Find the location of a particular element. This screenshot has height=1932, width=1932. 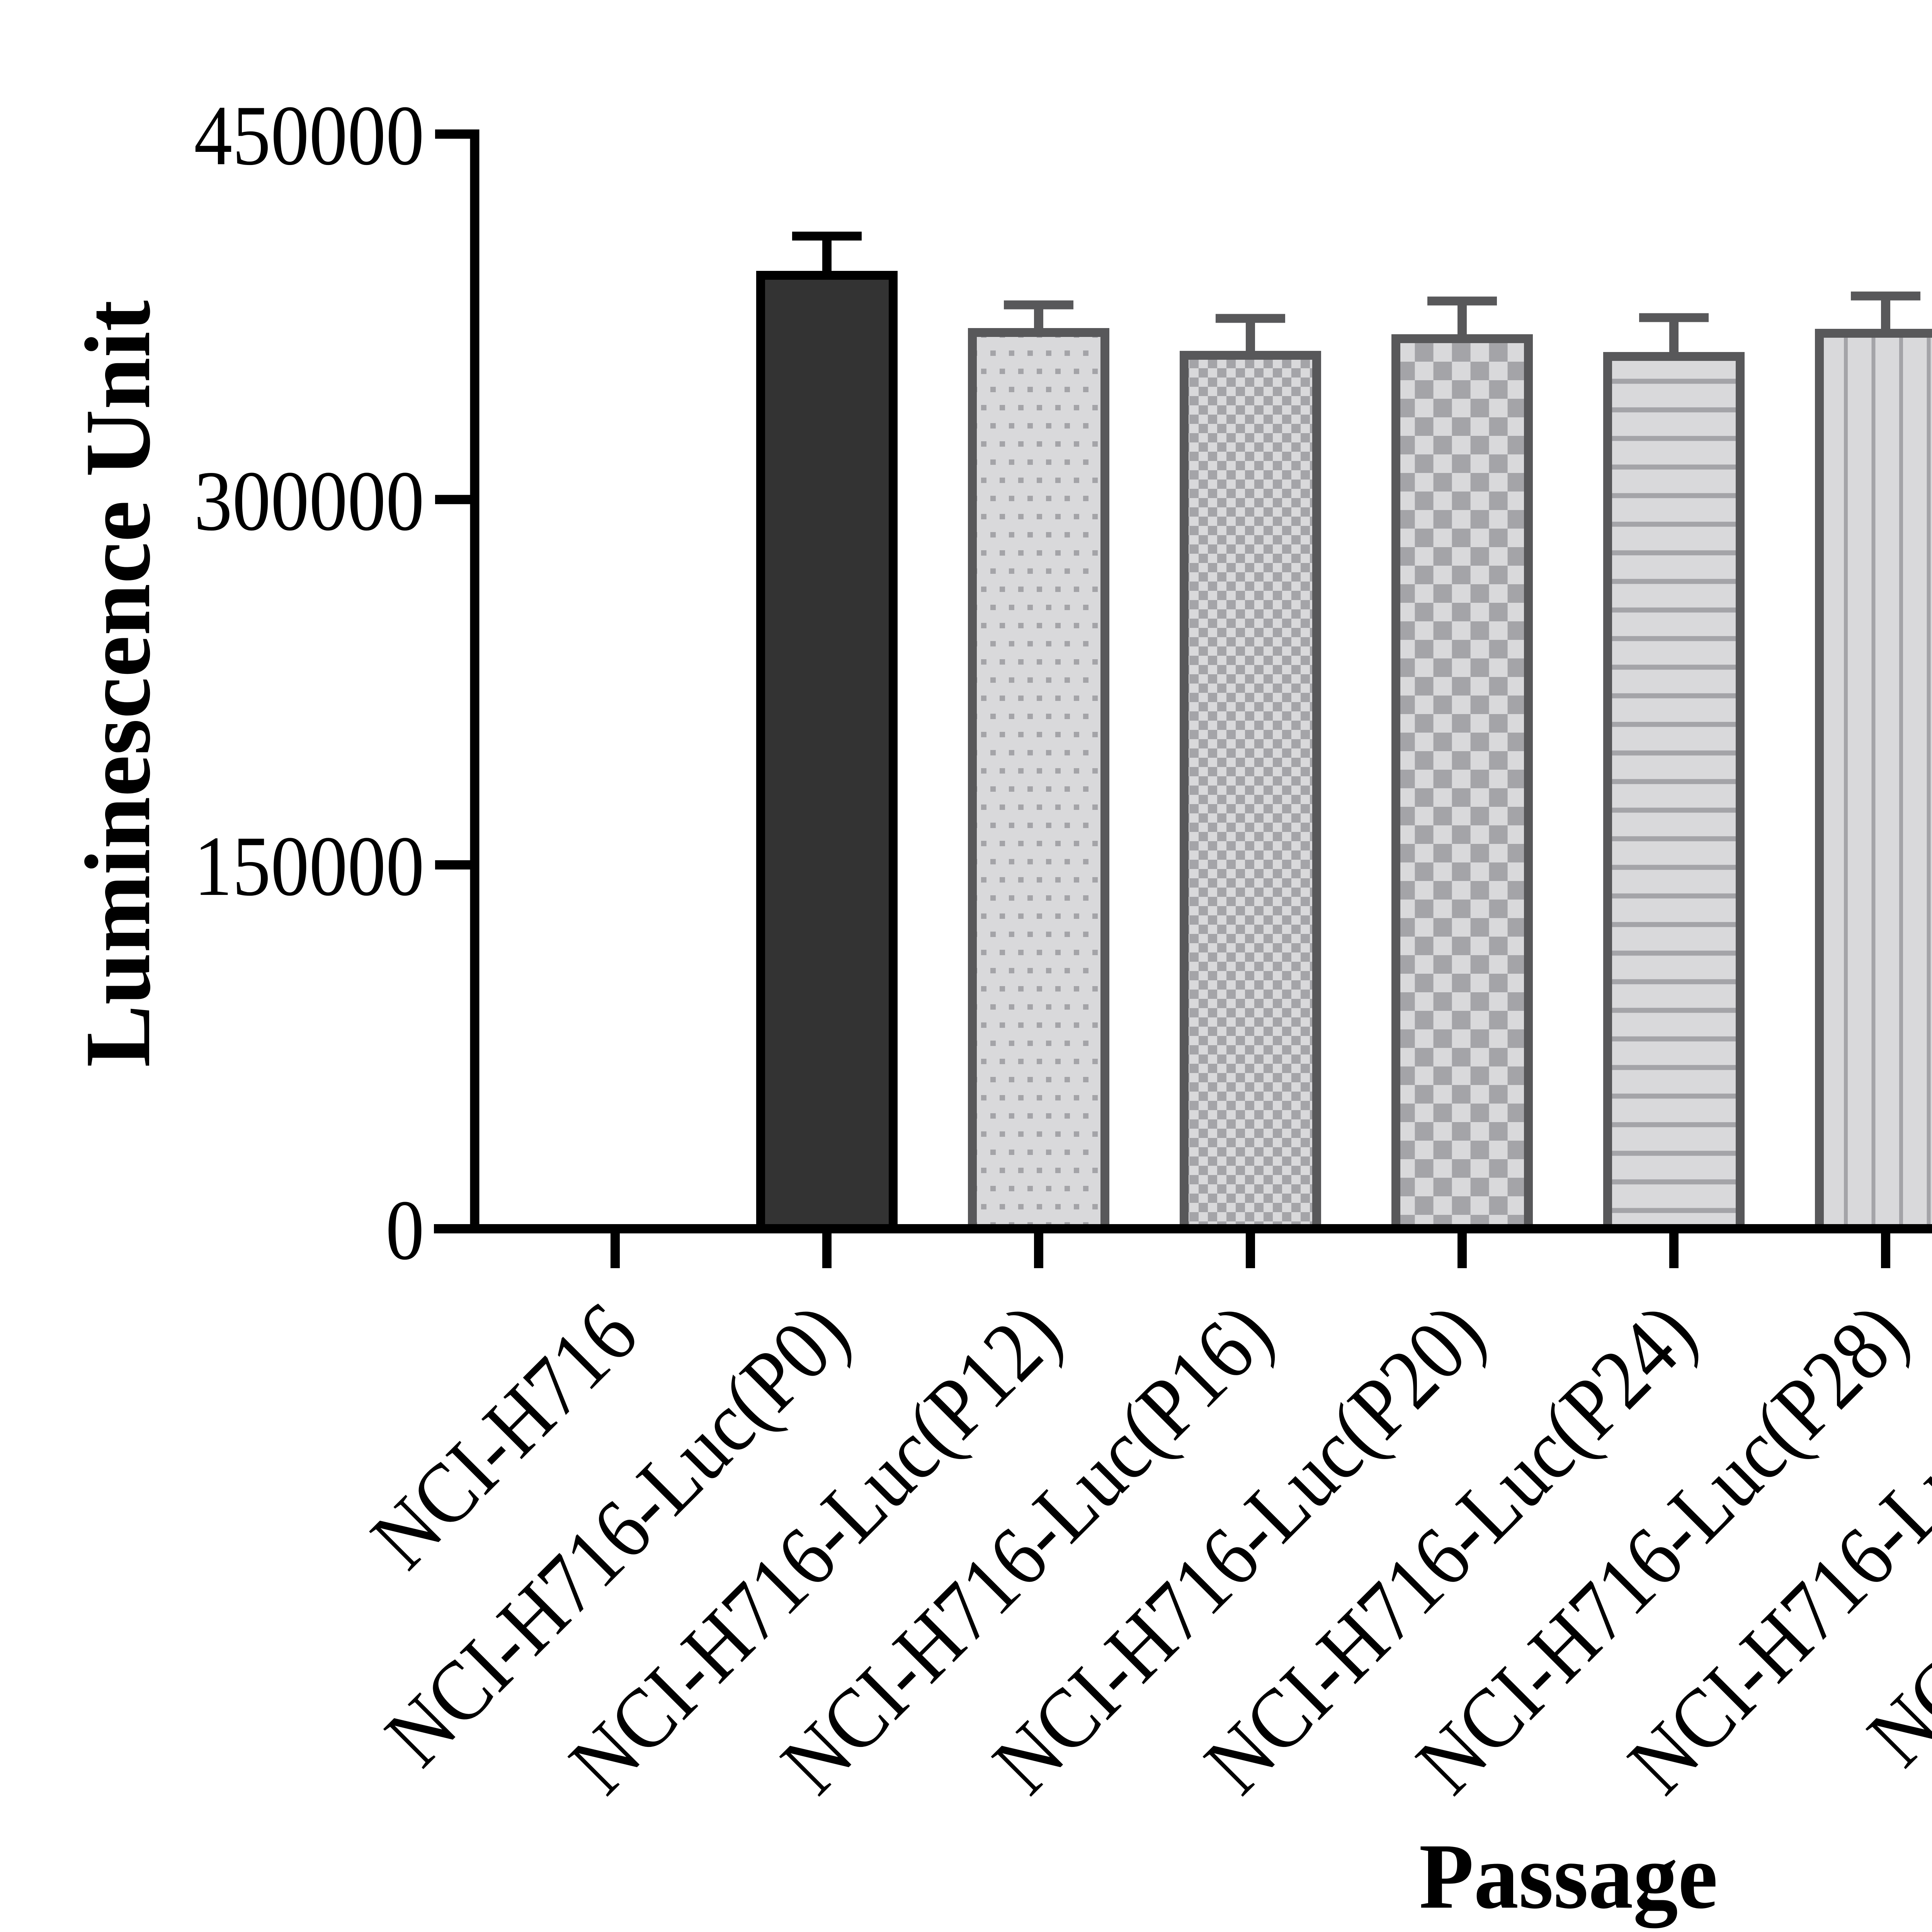

svg-text: 450000 is located at coordinates (309, 136).